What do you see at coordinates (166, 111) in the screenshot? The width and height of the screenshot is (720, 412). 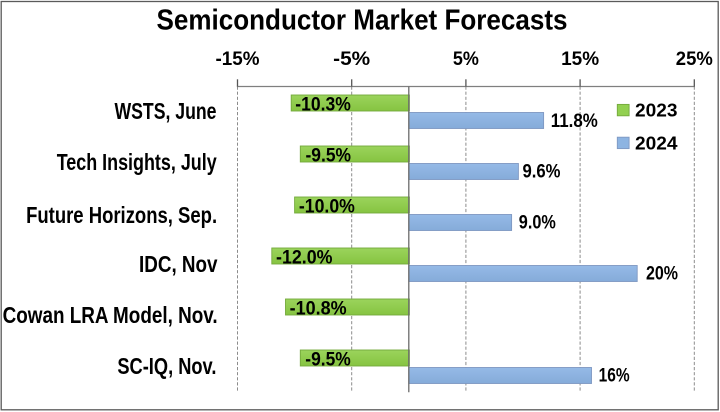 I see `svg-text: WSTS, June` at bounding box center [166, 111].